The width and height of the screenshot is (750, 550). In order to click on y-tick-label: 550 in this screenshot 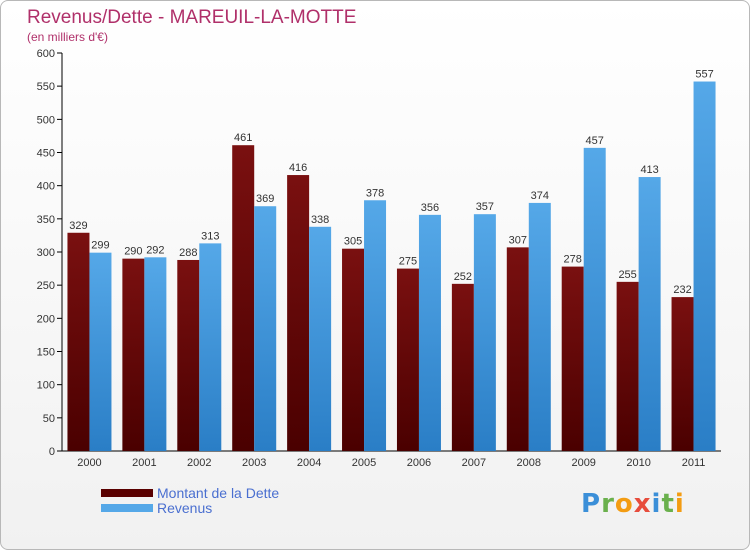, I will do `click(46, 87)`.